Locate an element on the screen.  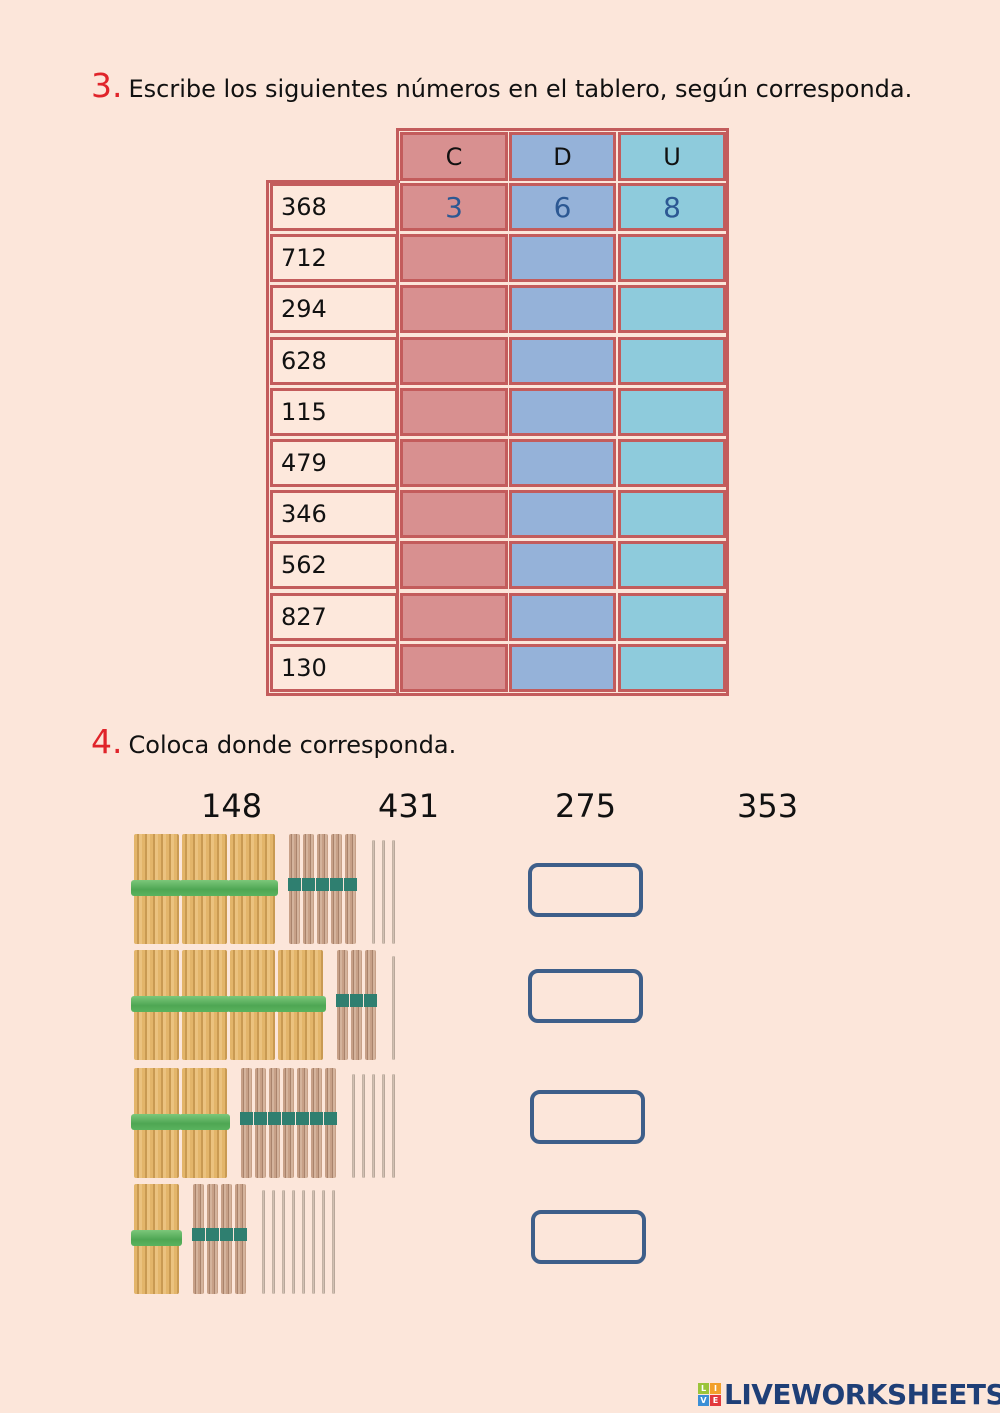
answer-cell-d: 6 is located at coordinates (562, 207).